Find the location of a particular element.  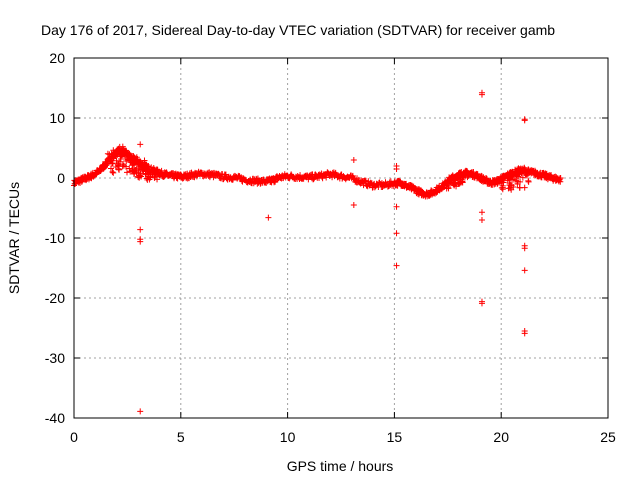

y-tick-label: -30 is located at coordinates (55, 358).